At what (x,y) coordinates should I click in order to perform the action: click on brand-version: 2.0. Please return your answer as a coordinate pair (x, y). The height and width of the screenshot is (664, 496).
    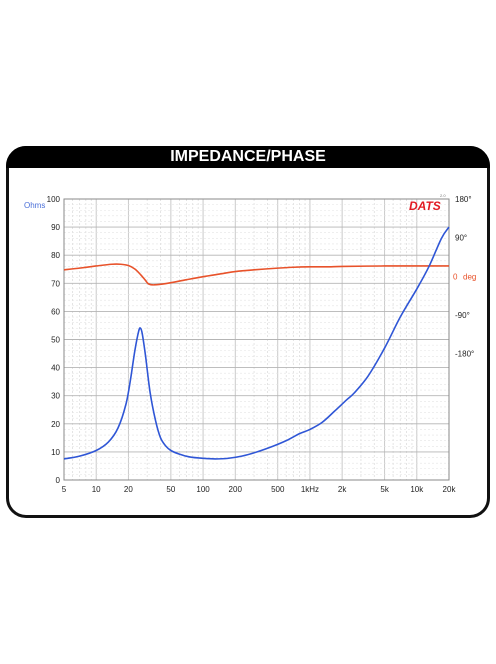
    Looking at the image, I should click on (443, 195).